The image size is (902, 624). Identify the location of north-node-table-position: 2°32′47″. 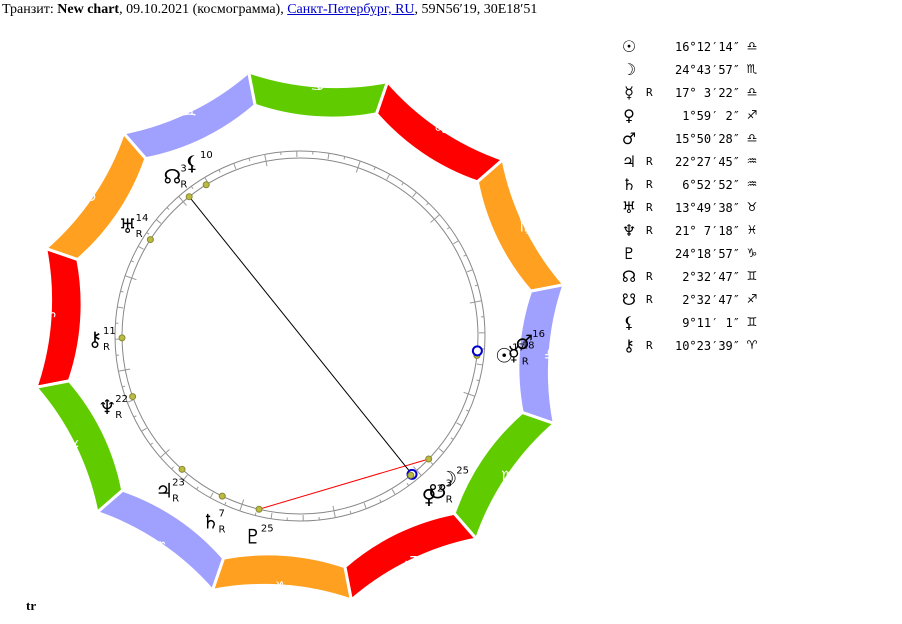
(711, 277).